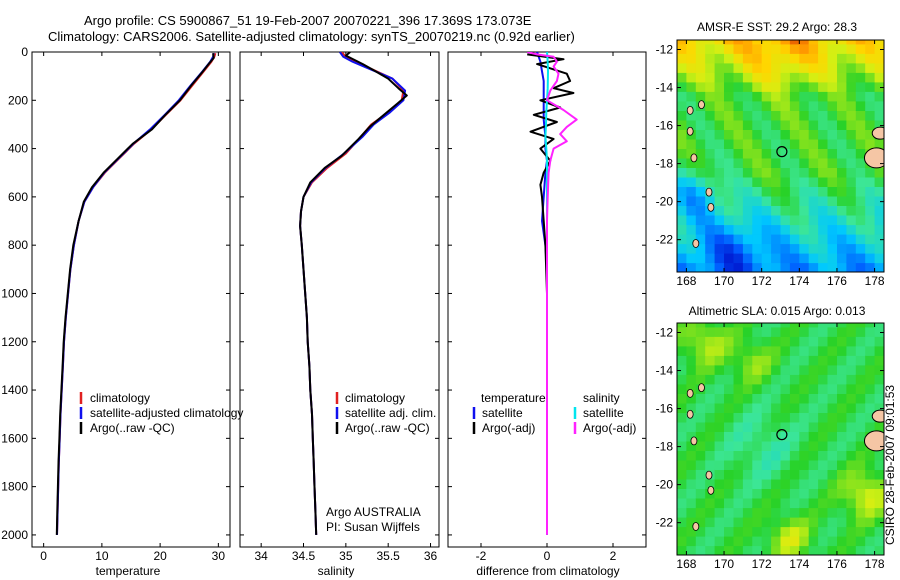 The image size is (900, 580). Describe the element at coordinates (552, 293) in the screenshot. I see `series-salinity-argo-adj-` at that location.